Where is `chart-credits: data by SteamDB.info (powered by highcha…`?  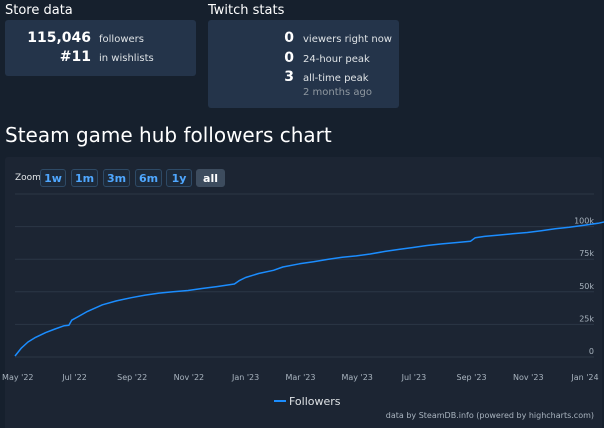
chart-credits: data by SteamDB.info (powered by highcha… is located at coordinates (489, 415).